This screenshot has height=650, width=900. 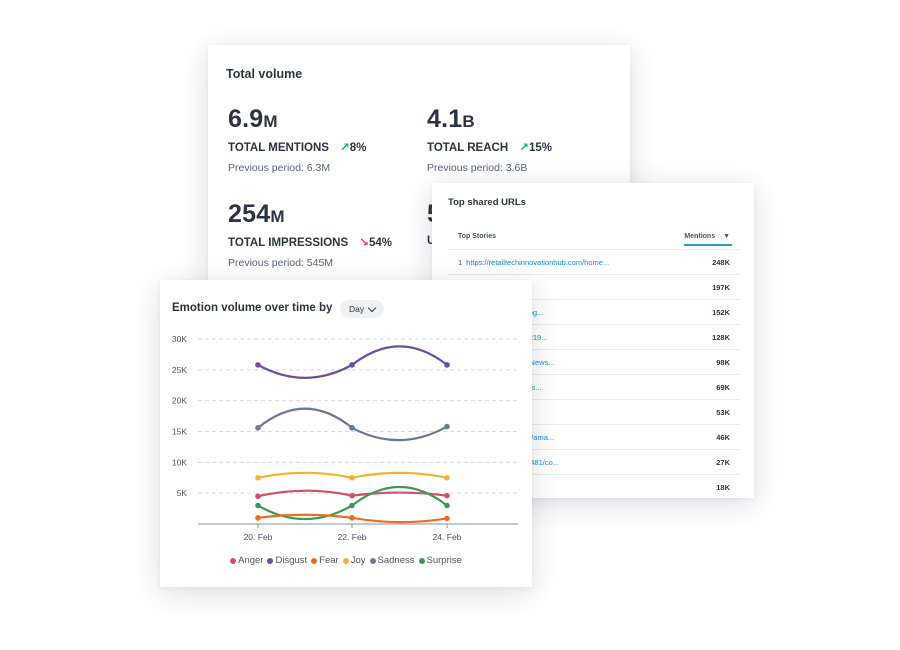 I want to click on chart-legend: Anger Disgust Fear Joy Sadness Surprise, so click(x=346, y=561).